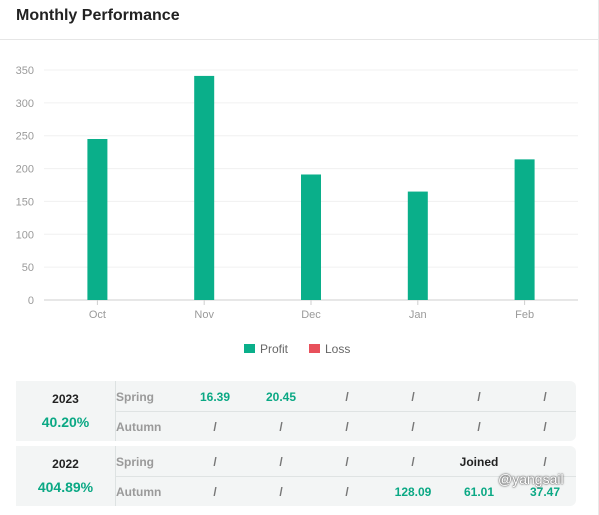  I want to click on bar-profit-jan, so click(417, 245).